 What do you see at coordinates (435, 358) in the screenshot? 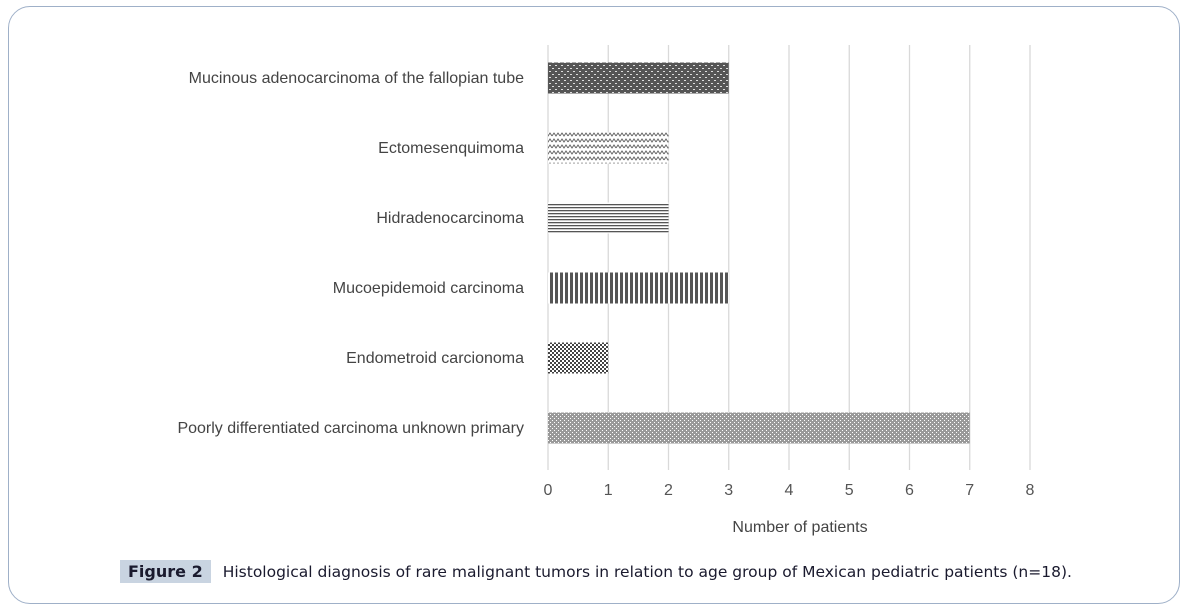
I see `category-label: Endometroid carcionoma` at bounding box center [435, 358].